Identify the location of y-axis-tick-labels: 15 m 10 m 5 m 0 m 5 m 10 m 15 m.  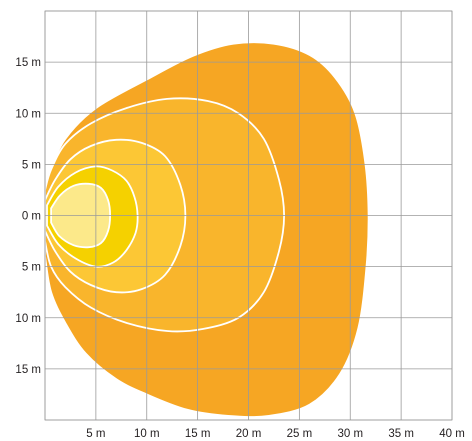
(28, 216).